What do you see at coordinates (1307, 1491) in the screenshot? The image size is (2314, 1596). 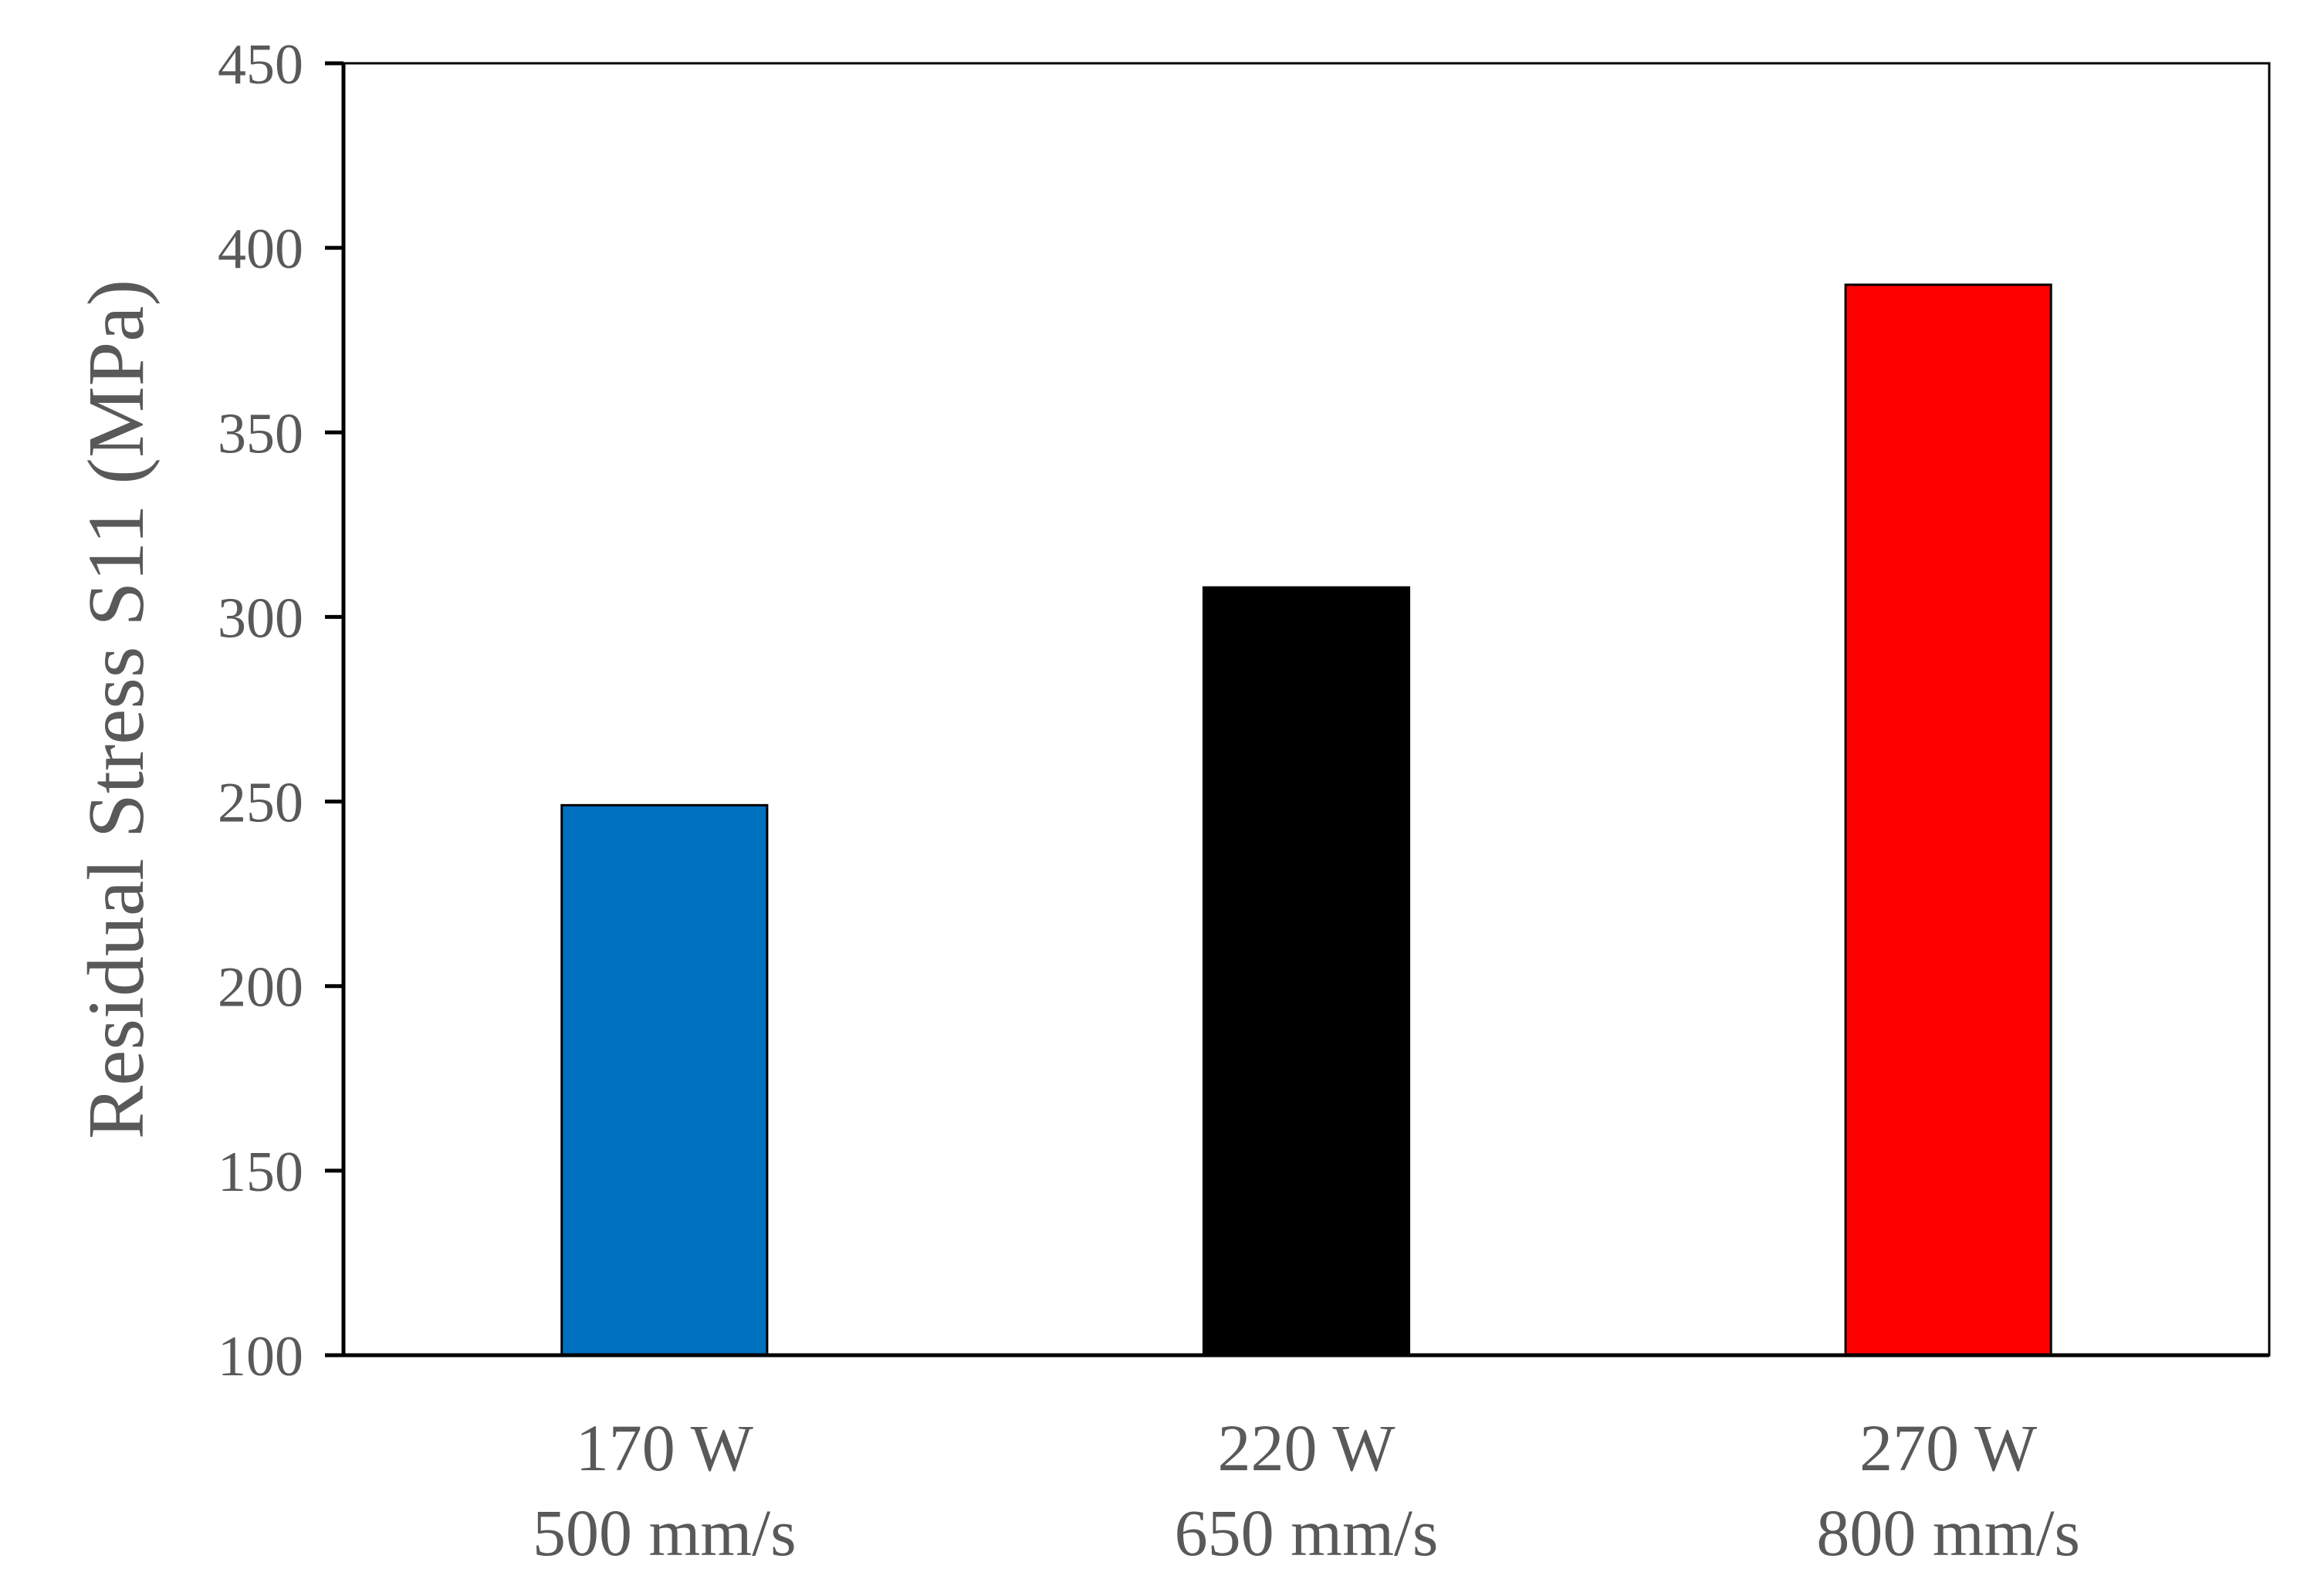 I see `x-tick-label: 220 W 650 mm/s` at bounding box center [1307, 1491].